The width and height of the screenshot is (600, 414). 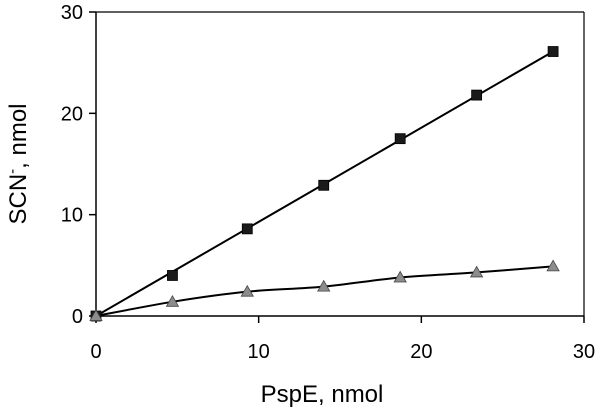 What do you see at coordinates (421, 352) in the screenshot?
I see `x-tick-label: 20` at bounding box center [421, 352].